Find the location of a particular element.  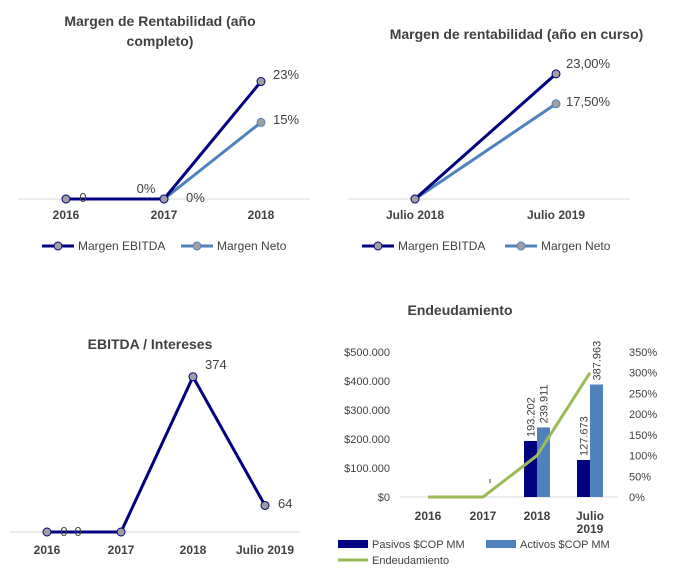

x-tick-label: Julio is located at coordinates (590, 516).